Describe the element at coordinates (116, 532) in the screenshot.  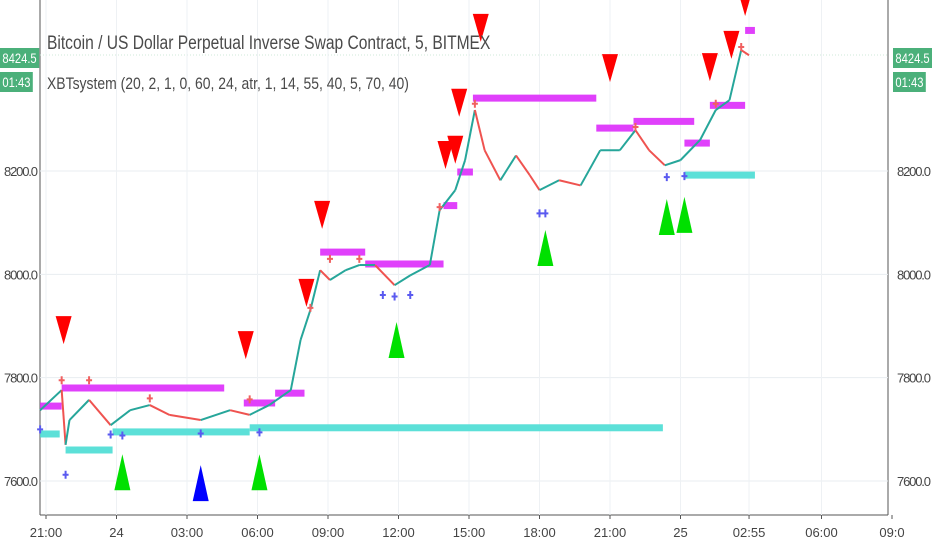
I see `x-tick-label: 24` at that location.